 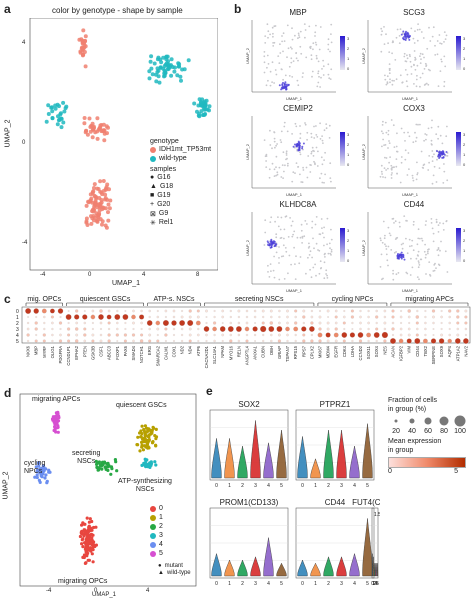 I want to click on dotplot-gene-label: ATP6, so click(x=198, y=350).